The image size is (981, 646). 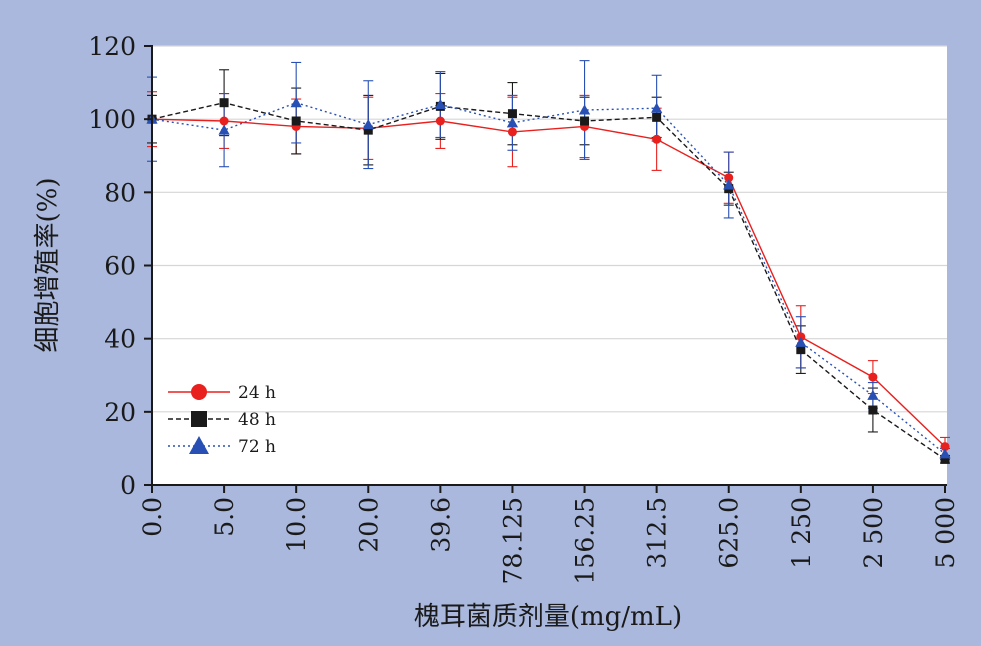 What do you see at coordinates (257, 420) in the screenshot?
I see `legend-label: 48 h` at bounding box center [257, 420].